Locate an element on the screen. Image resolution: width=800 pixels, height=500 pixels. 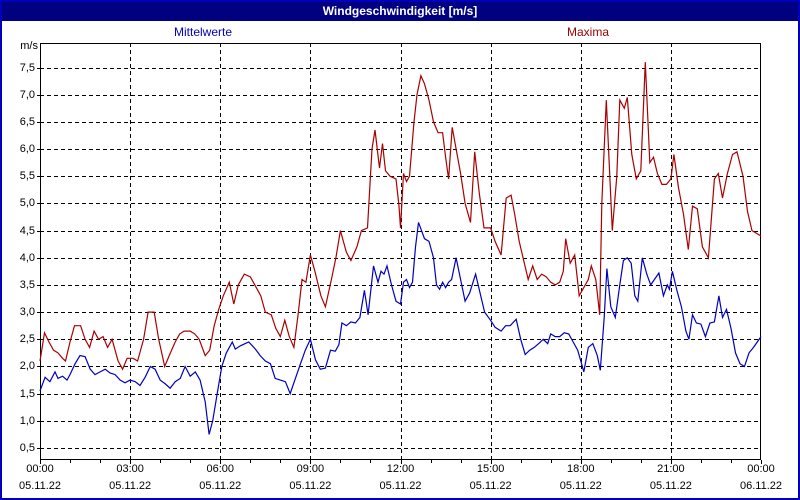
y-tick-label: 1,5 is located at coordinates (27, 393).